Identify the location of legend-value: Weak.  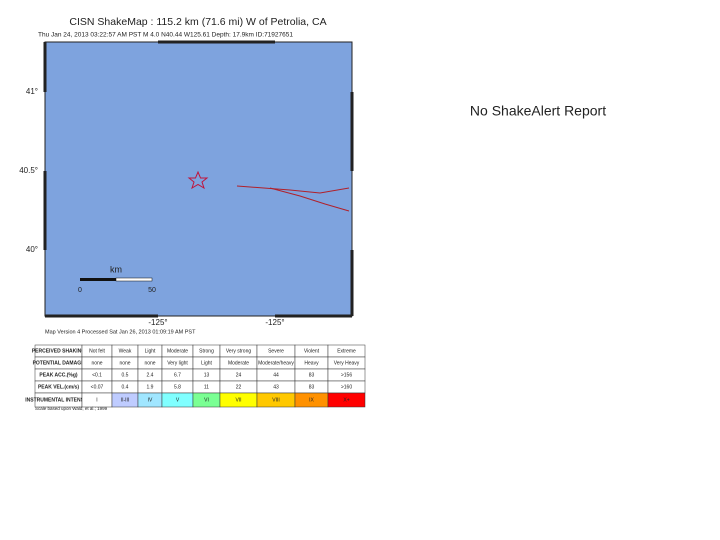
(125, 351).